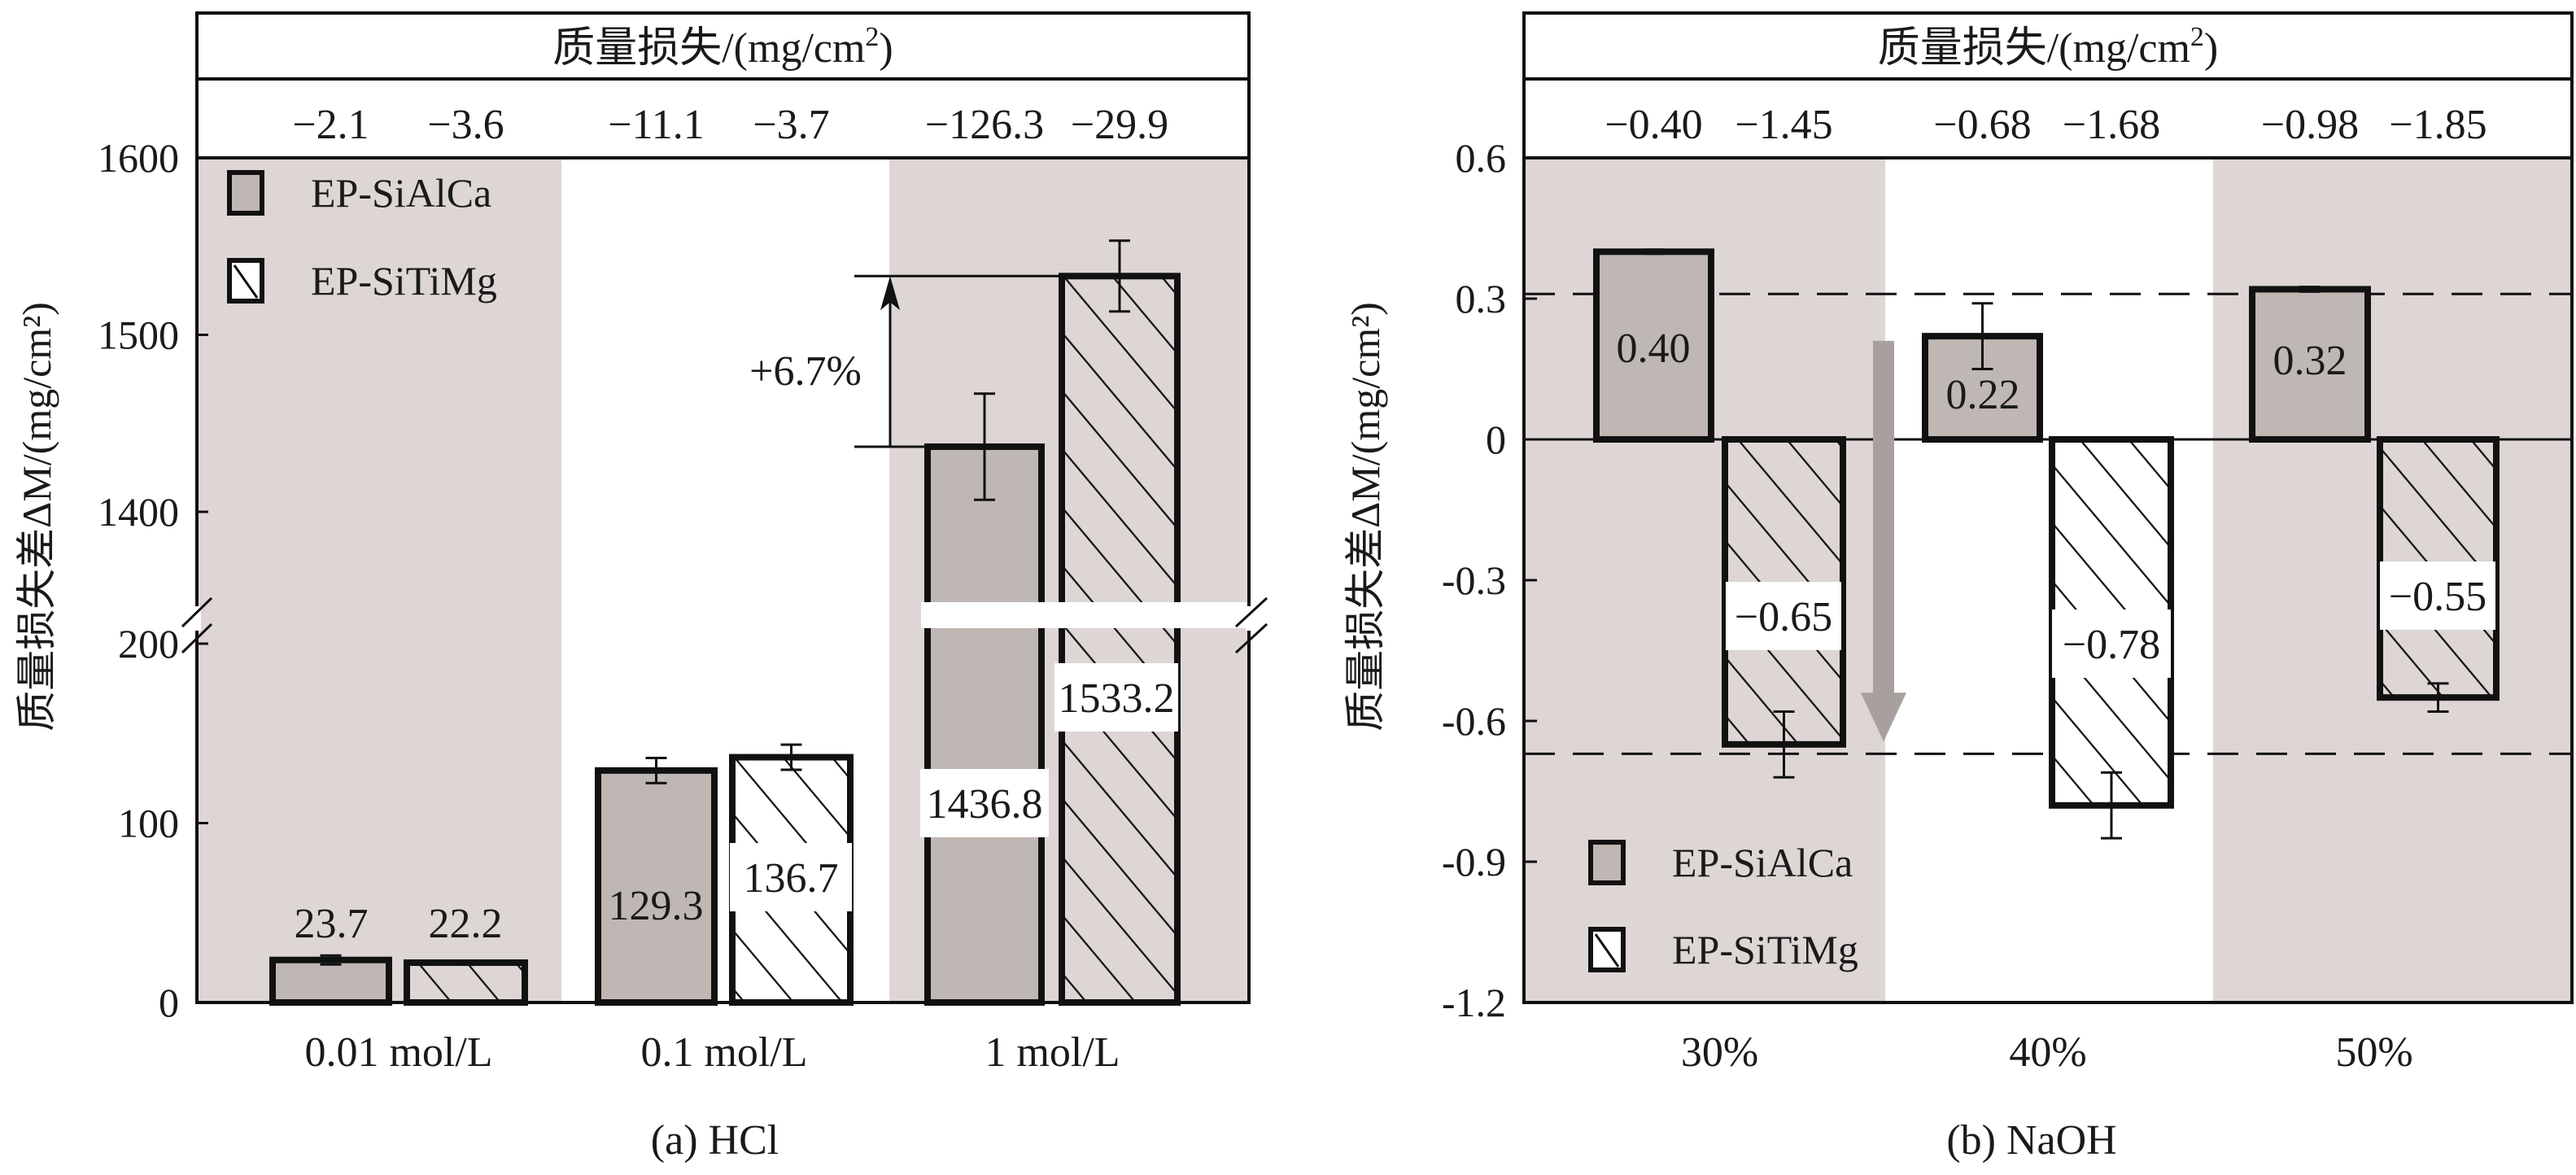  I want to click on bar-ep-sialca-2-fill, so click(656, 886).